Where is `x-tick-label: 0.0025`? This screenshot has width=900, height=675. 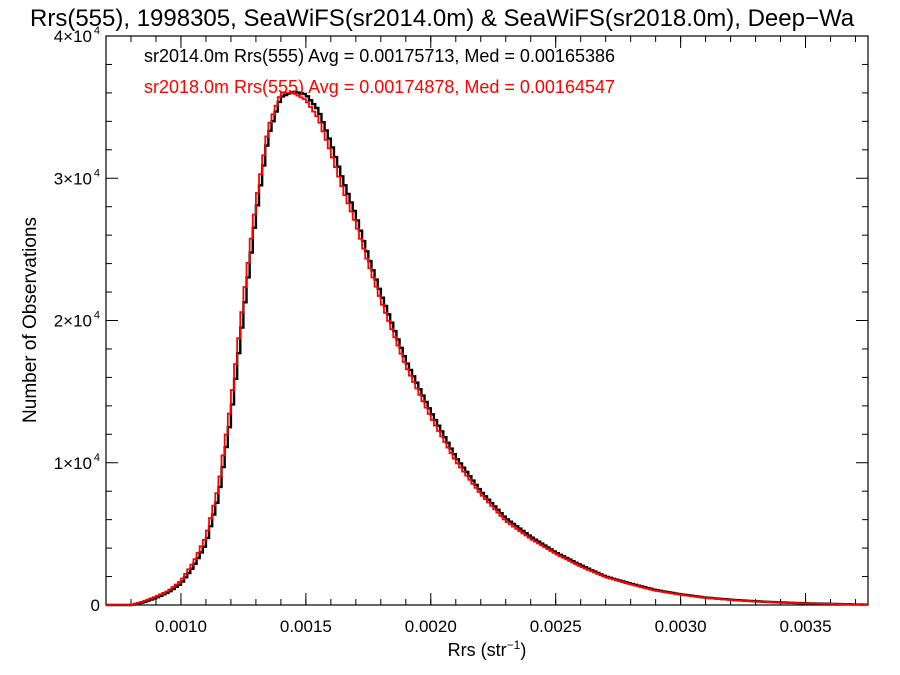 x-tick-label: 0.0025 is located at coordinates (556, 626).